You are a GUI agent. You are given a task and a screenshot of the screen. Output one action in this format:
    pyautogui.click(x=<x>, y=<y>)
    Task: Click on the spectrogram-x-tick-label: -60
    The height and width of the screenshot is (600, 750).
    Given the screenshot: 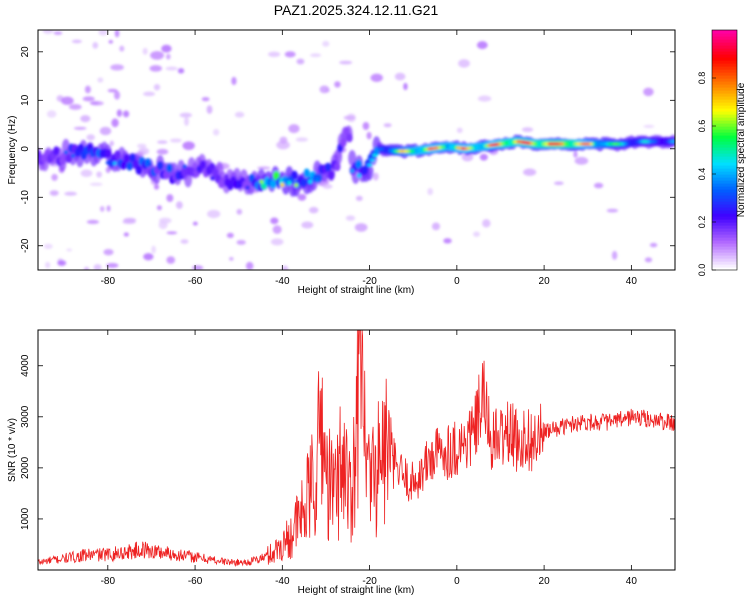 What is the action you would take?
    pyautogui.click(x=195, y=281)
    